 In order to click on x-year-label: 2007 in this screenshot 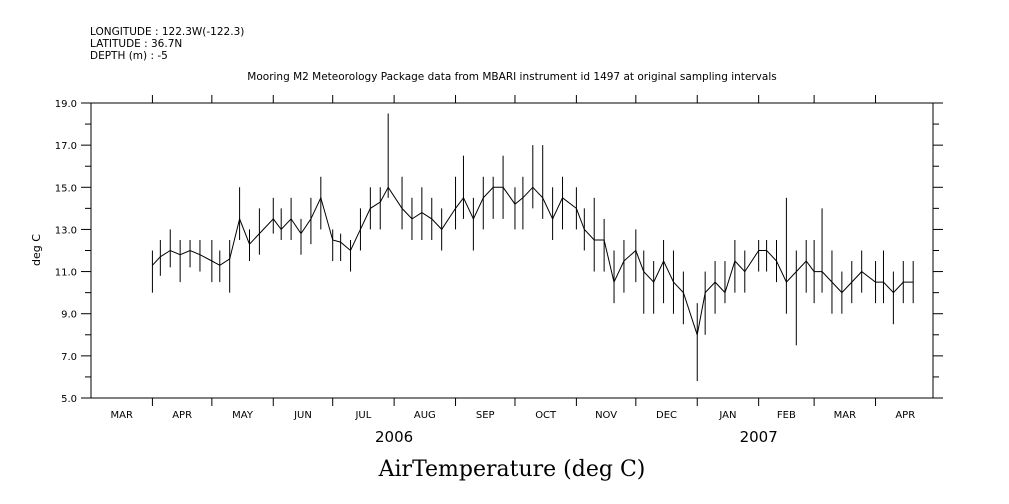, I will do `click(759, 437)`.